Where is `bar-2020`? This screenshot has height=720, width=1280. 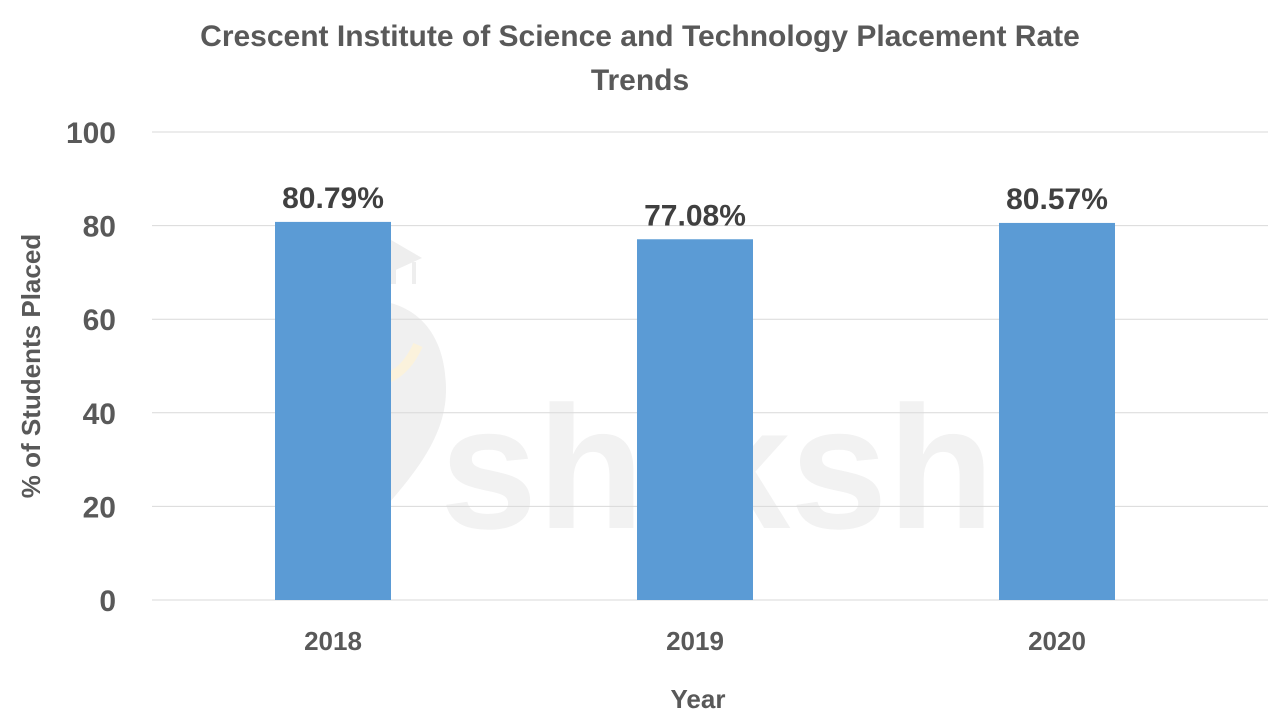 bar-2020 is located at coordinates (1057, 411).